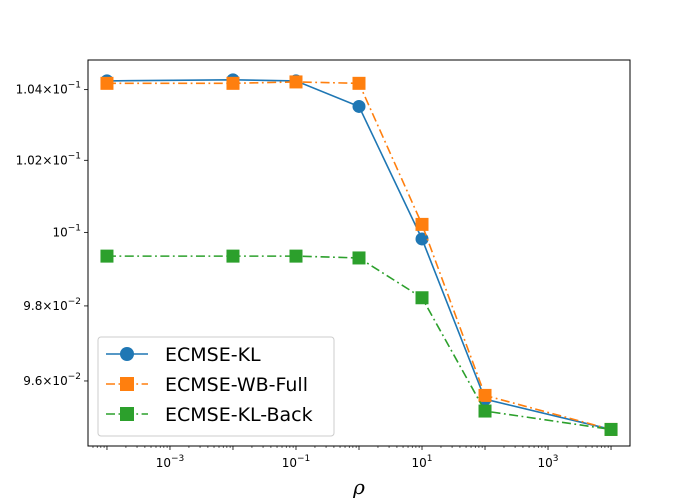 The width and height of the screenshot is (700, 500). Describe the element at coordinates (236, 385) in the screenshot. I see `legend-label: ECMSE-WB-Full` at that location.